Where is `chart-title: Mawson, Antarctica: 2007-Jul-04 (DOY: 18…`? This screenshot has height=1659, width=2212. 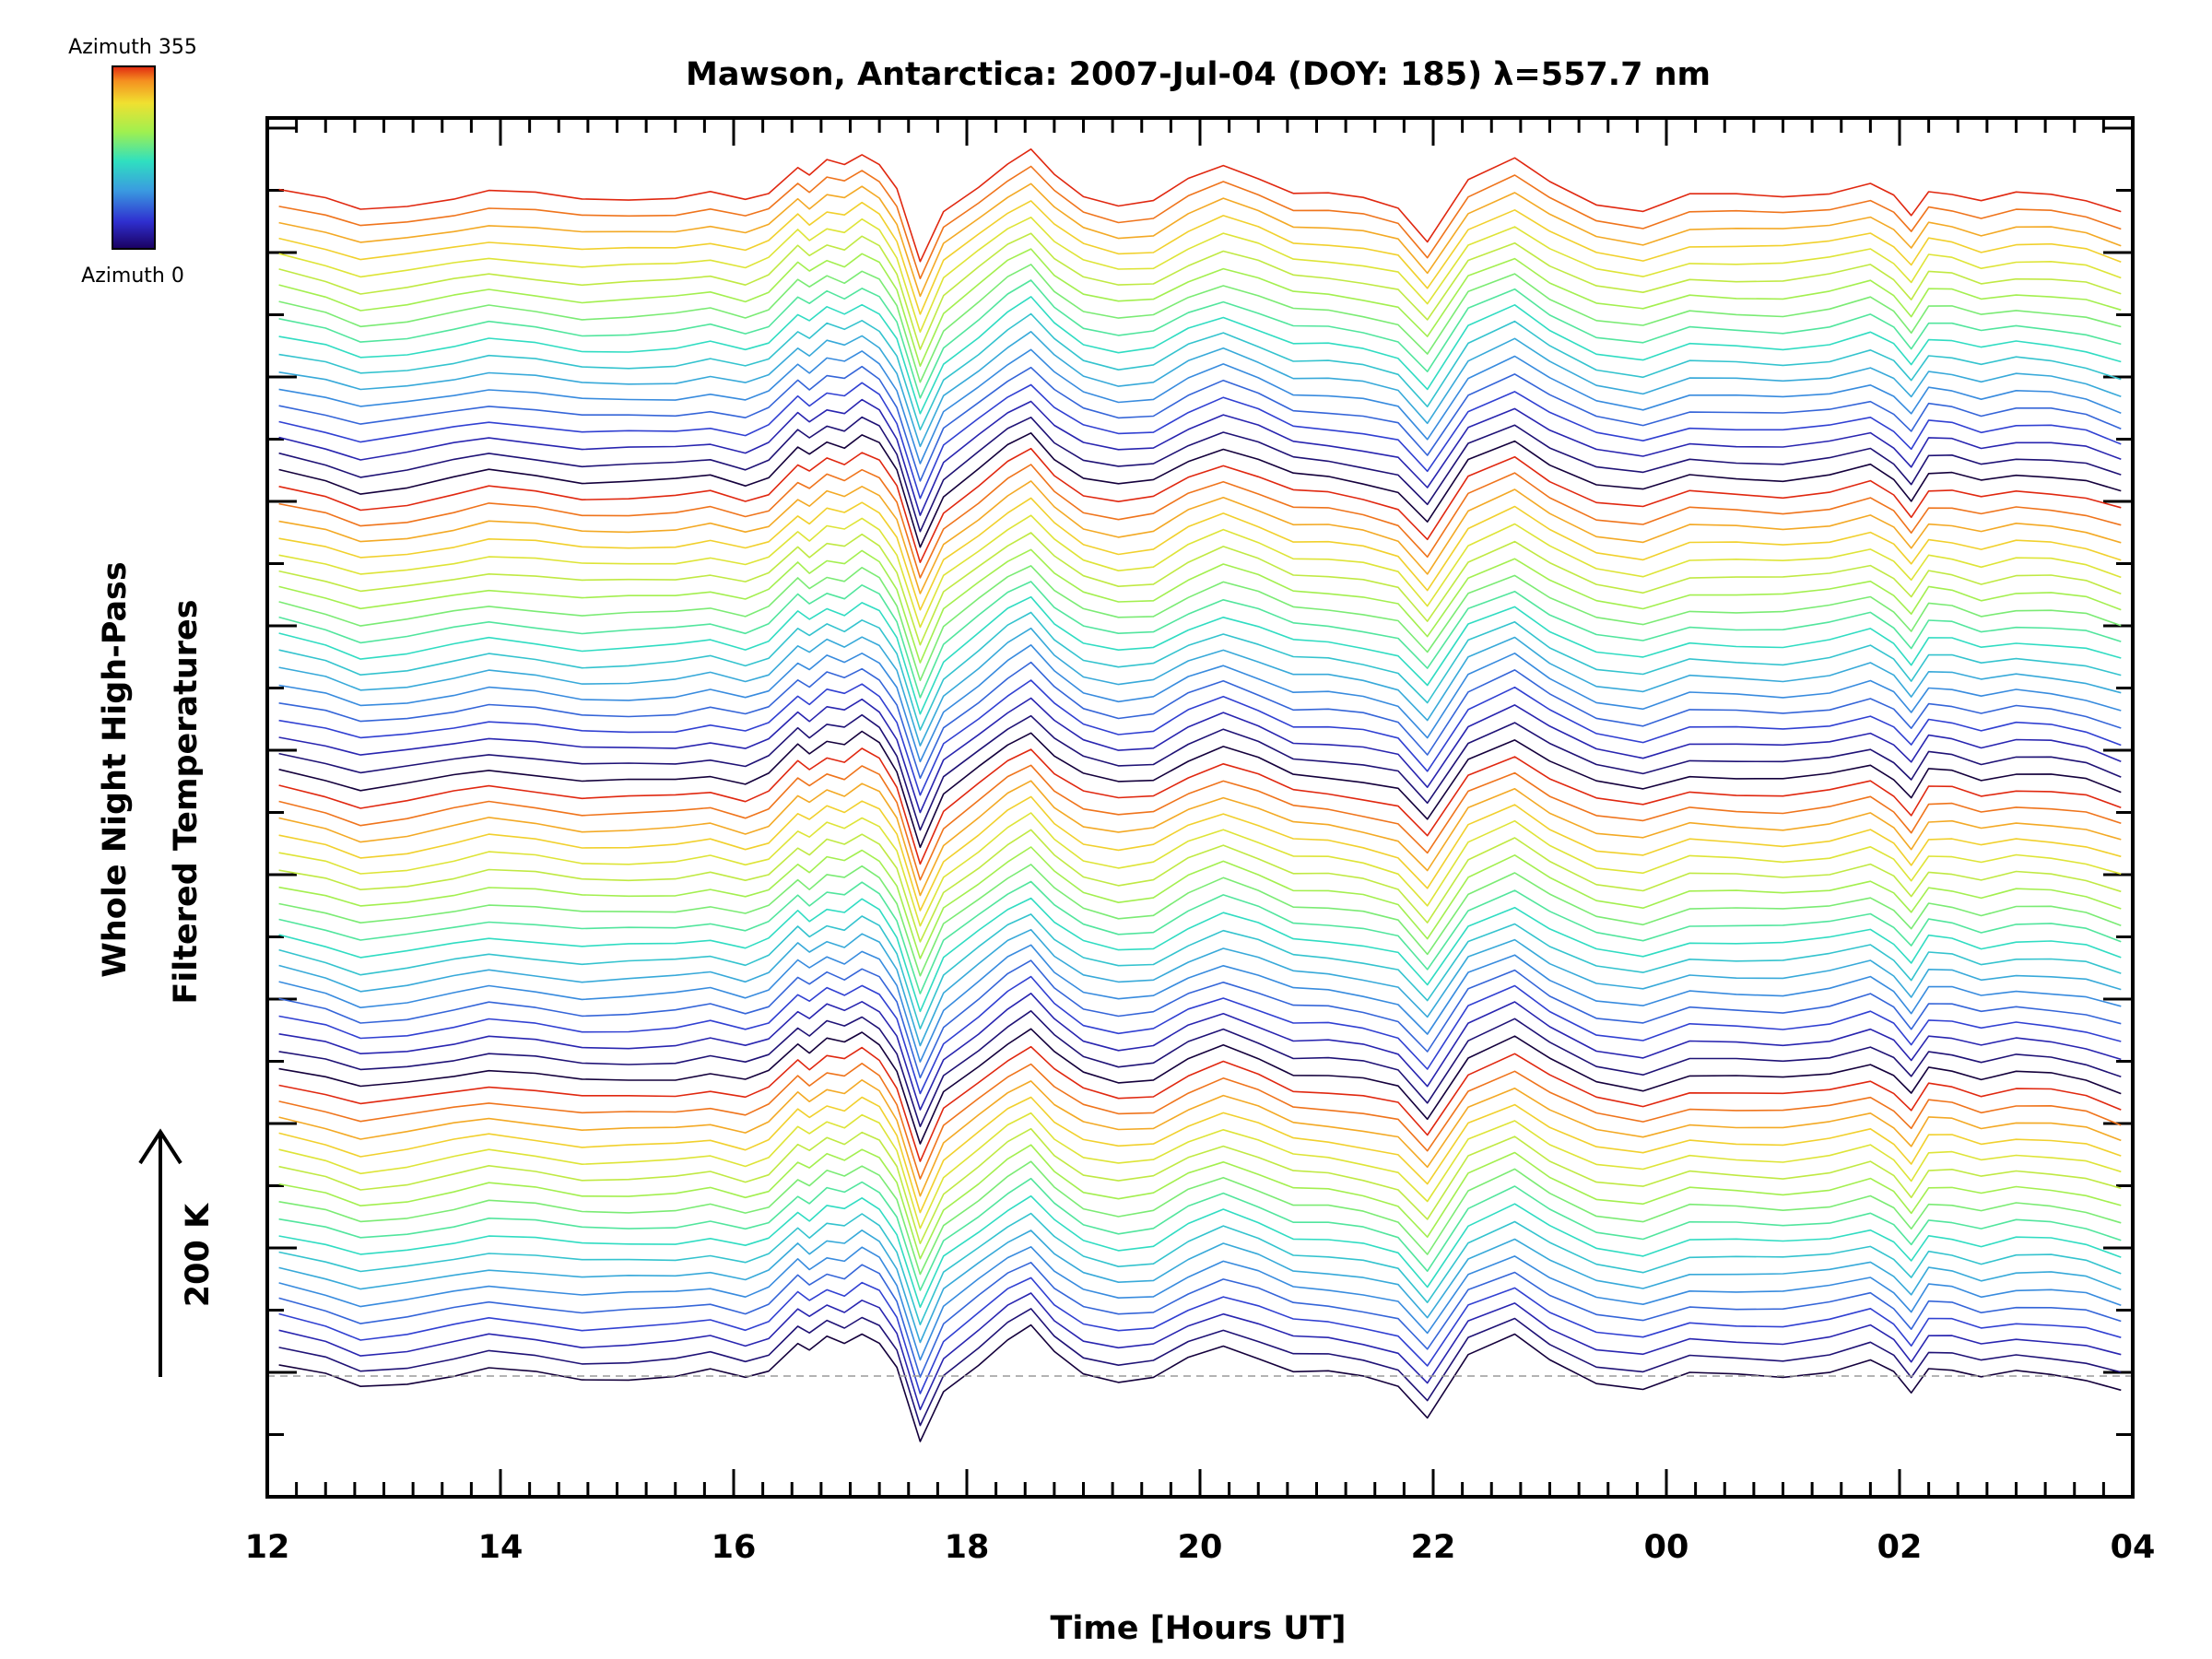 chart-title: Mawson, Antarctica: 2007-Jul-04 (DOY: 18… is located at coordinates (1198, 74).